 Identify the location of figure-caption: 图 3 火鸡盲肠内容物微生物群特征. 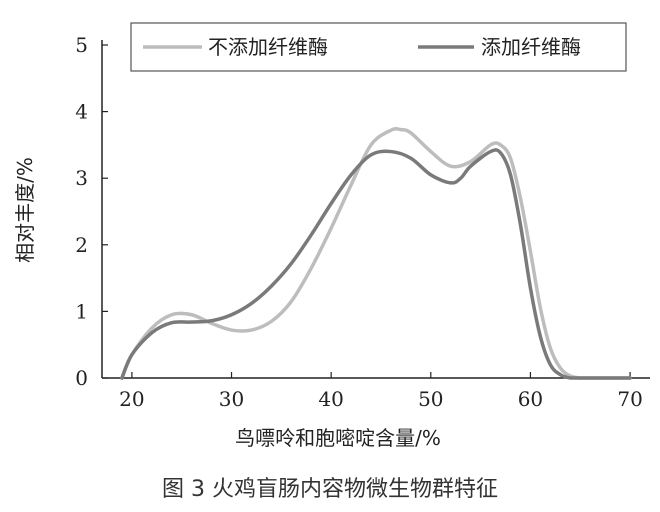
(330, 489).